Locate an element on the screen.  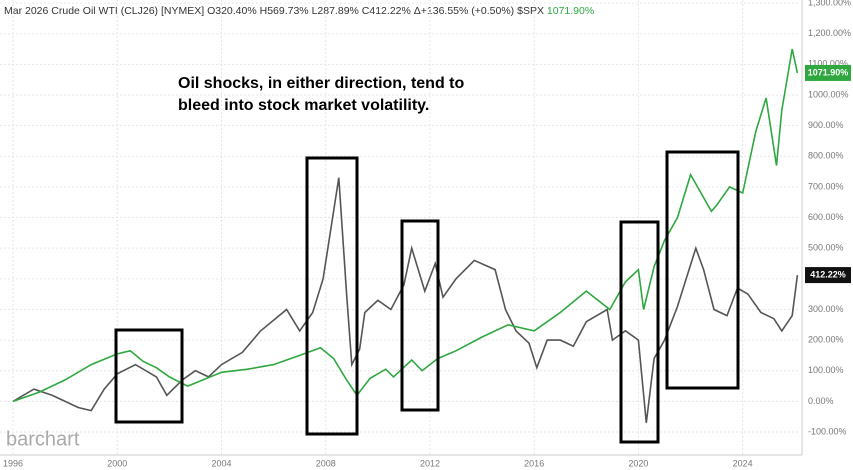
y-tick-label: -100.00% is located at coordinates (827, 431).